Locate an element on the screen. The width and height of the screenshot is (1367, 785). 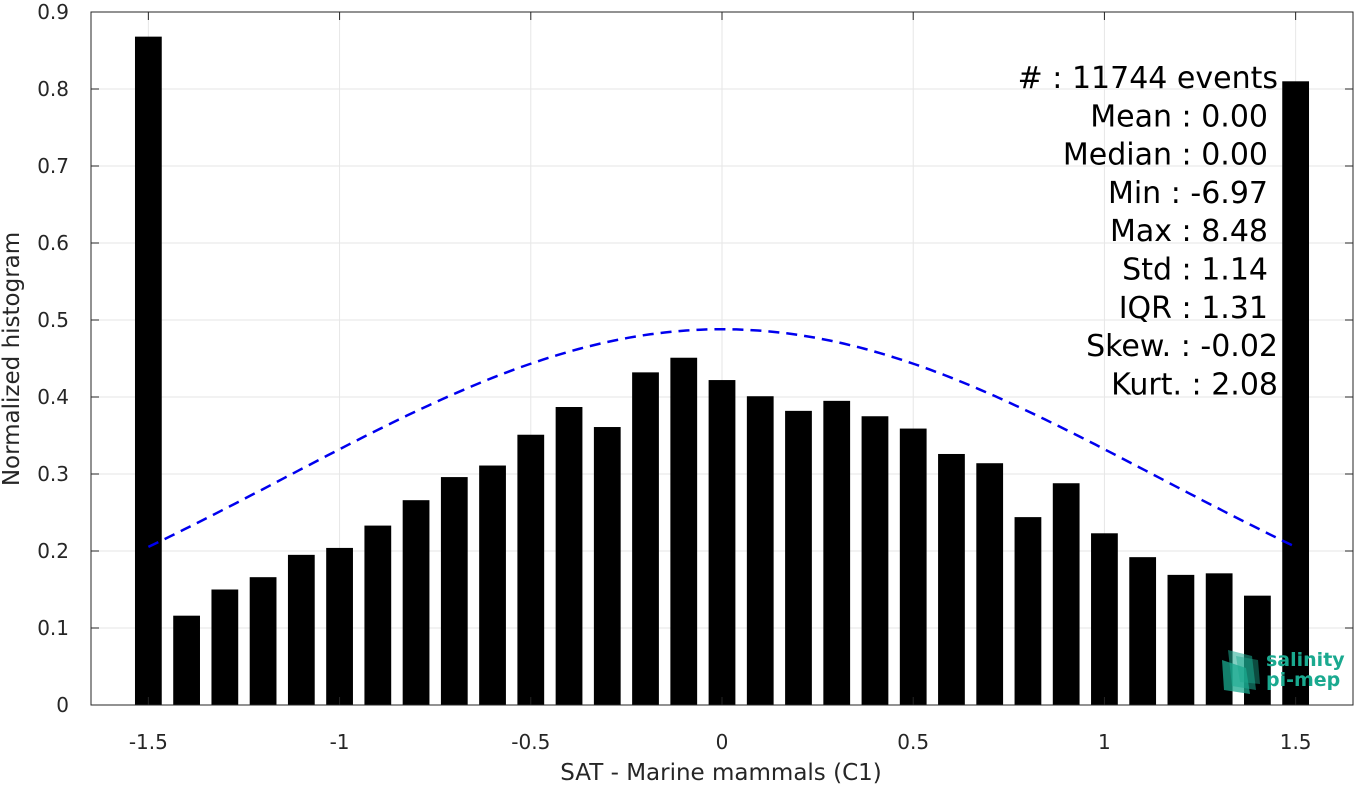
stat-label: Std is located at coordinates (1151, 270).